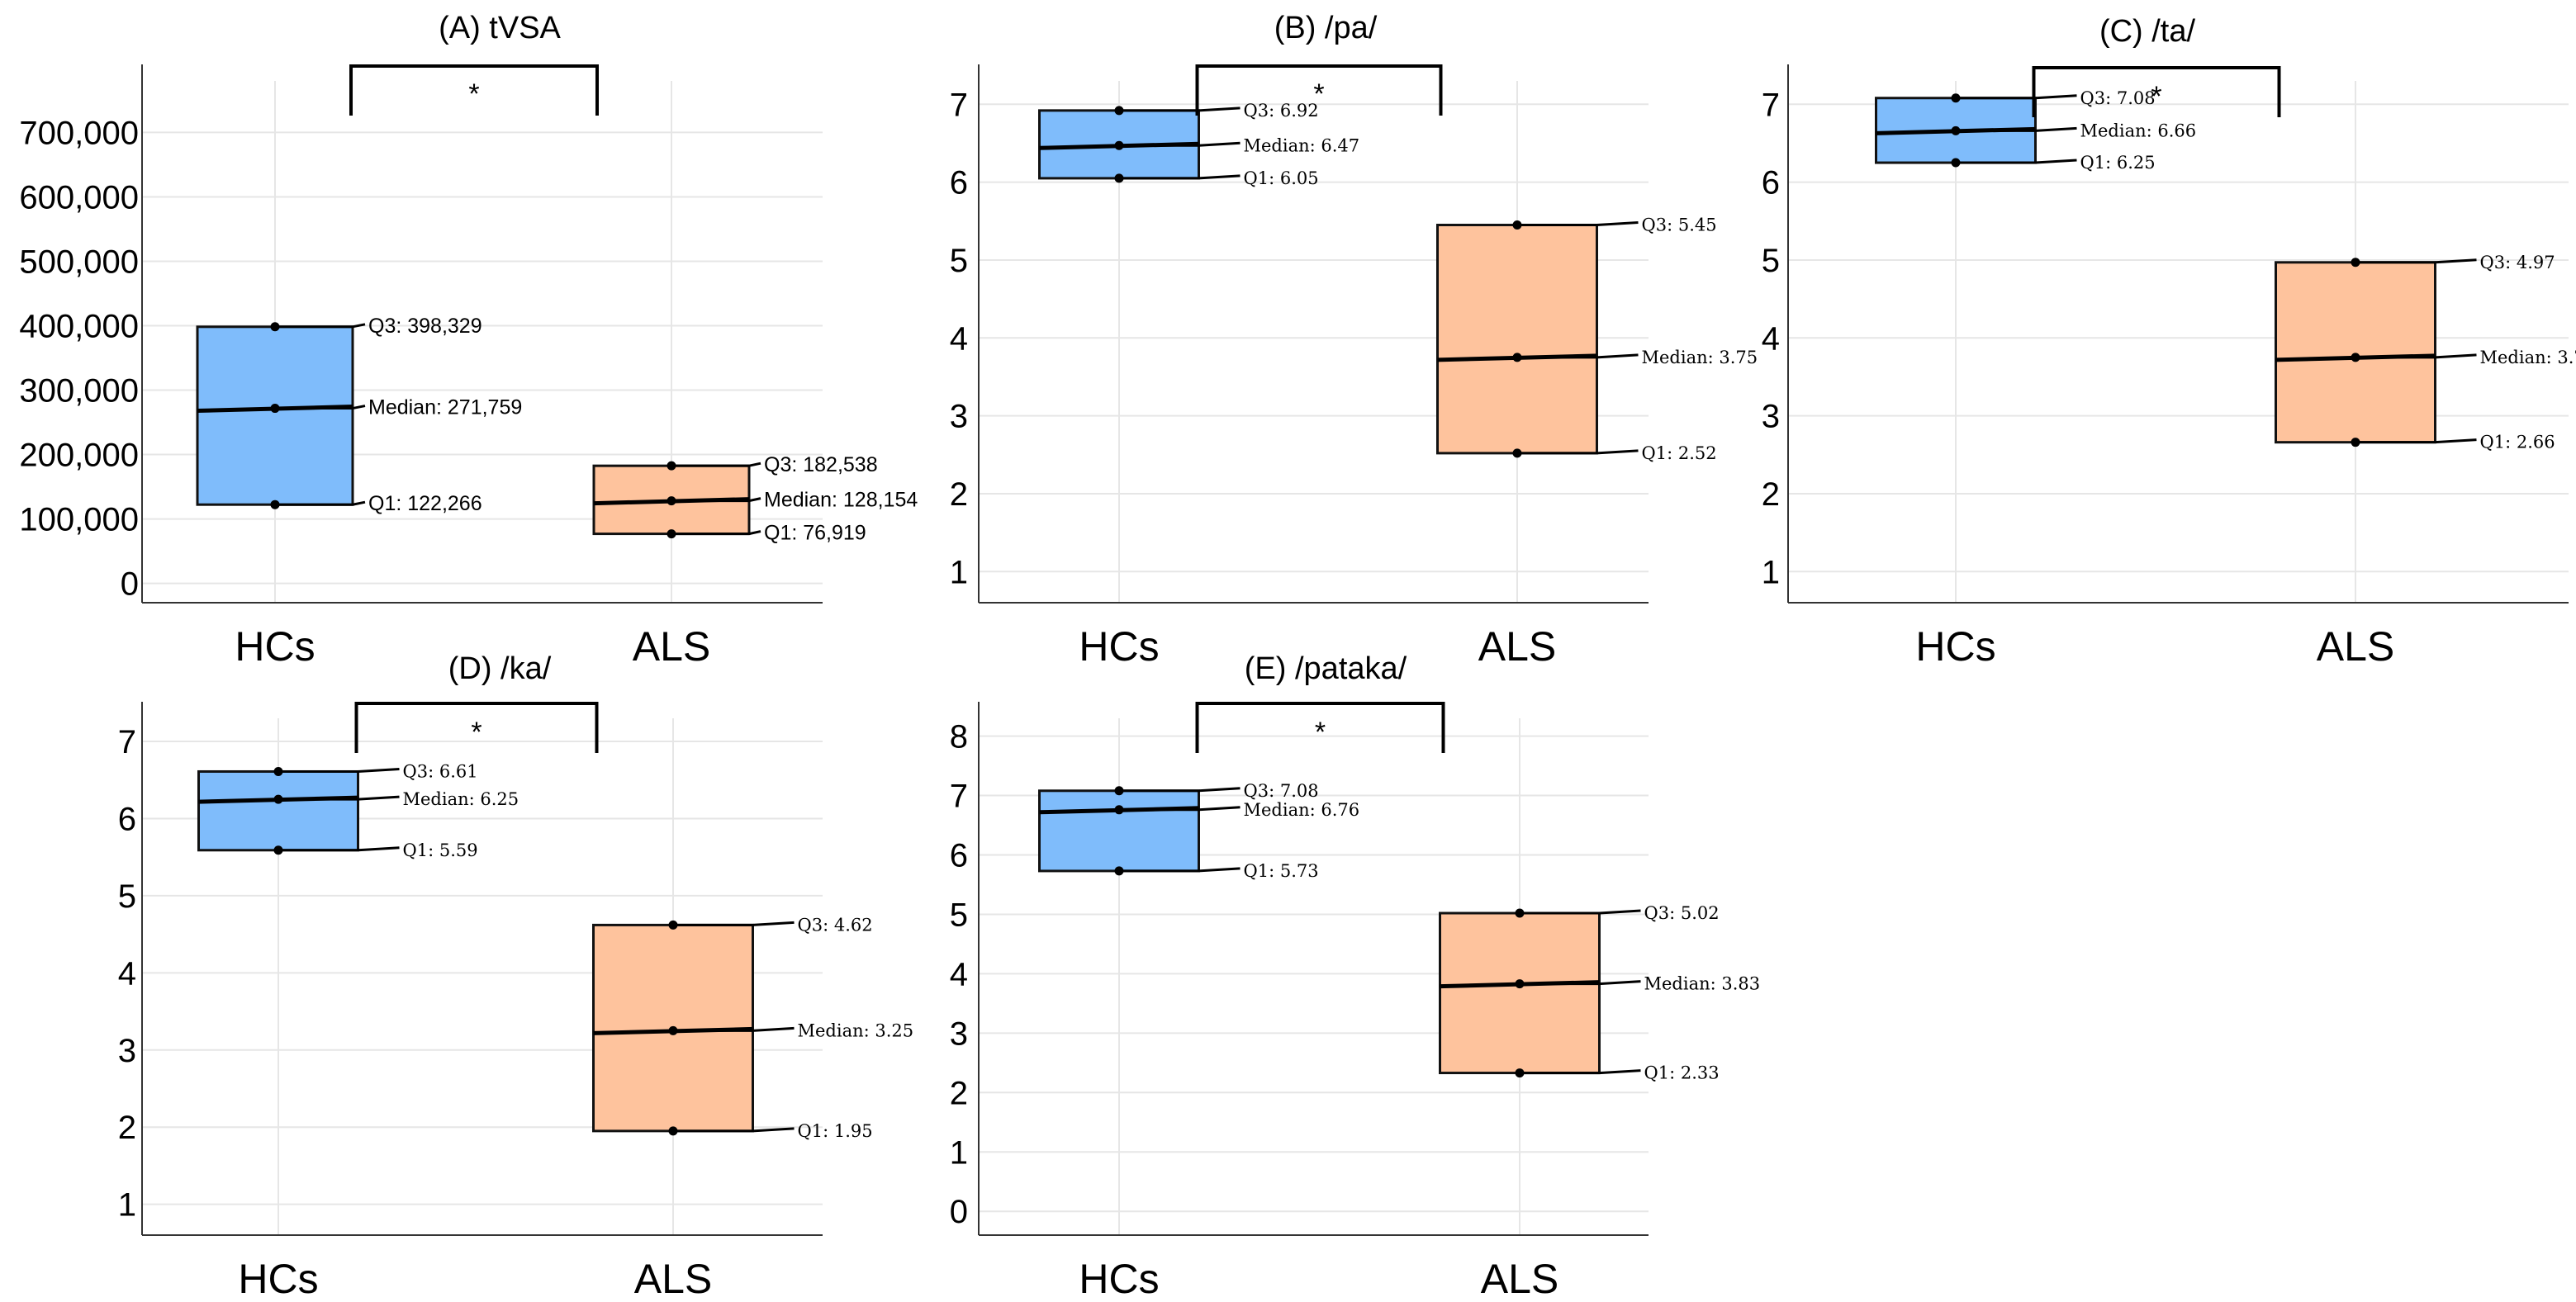 The image size is (2576, 1302). I want to click on q3-label: Q3: 5.45, so click(1679, 225).